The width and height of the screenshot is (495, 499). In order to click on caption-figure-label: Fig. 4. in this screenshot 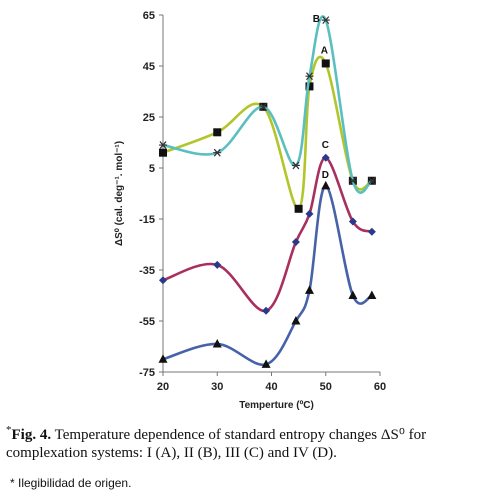, I will do `click(31, 435)`.